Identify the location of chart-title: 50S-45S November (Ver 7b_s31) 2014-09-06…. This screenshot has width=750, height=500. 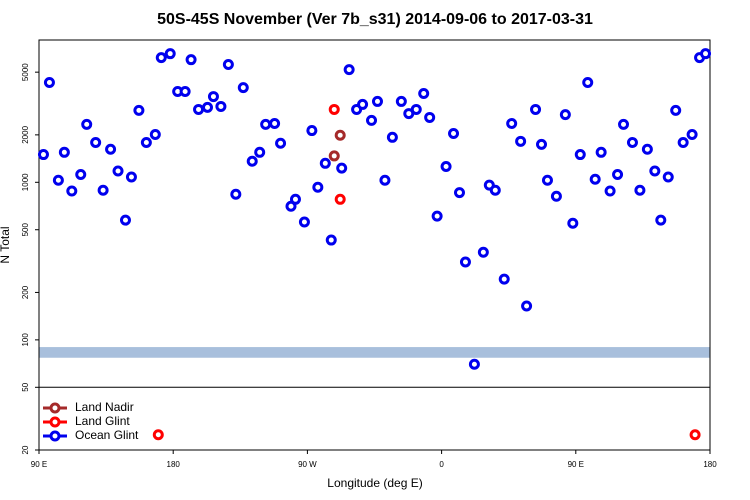
(375, 19).